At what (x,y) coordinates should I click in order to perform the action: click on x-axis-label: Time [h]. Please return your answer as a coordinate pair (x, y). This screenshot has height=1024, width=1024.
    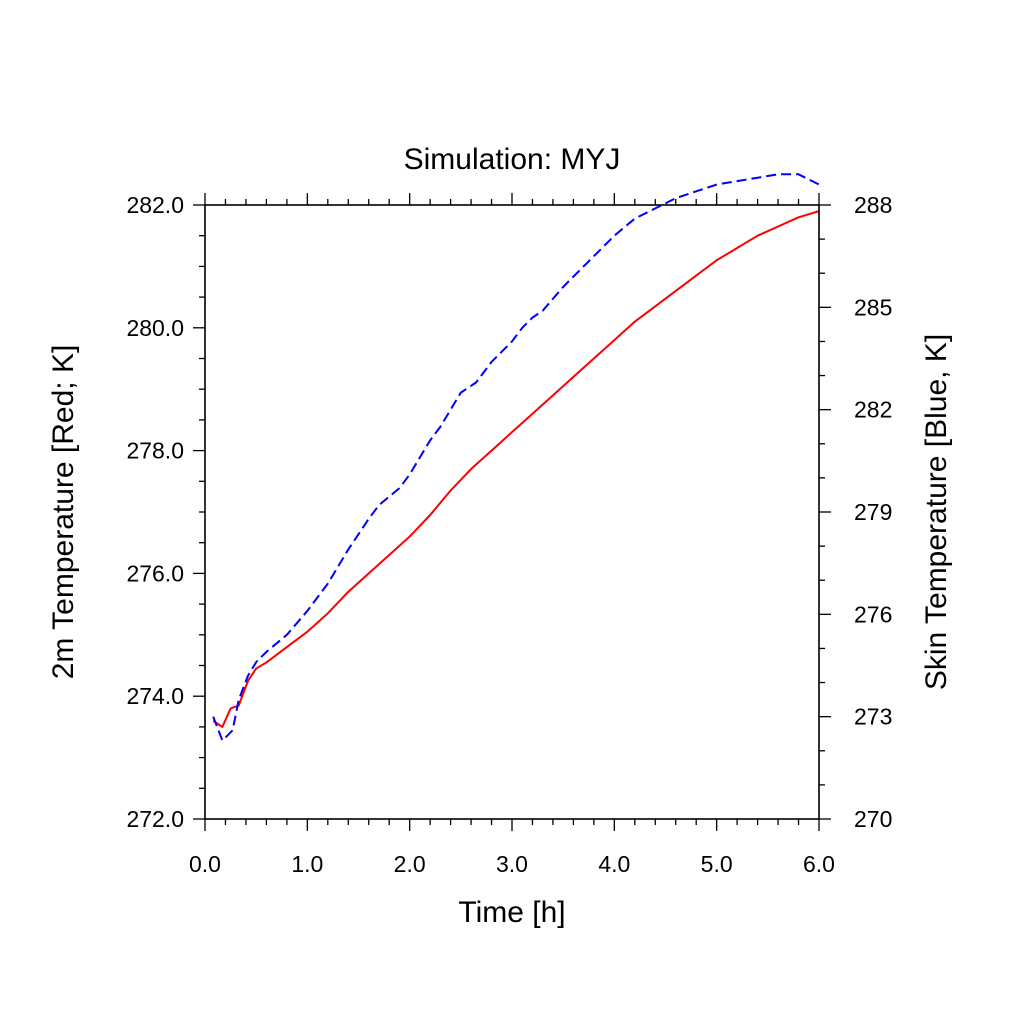
    Looking at the image, I should click on (511, 912).